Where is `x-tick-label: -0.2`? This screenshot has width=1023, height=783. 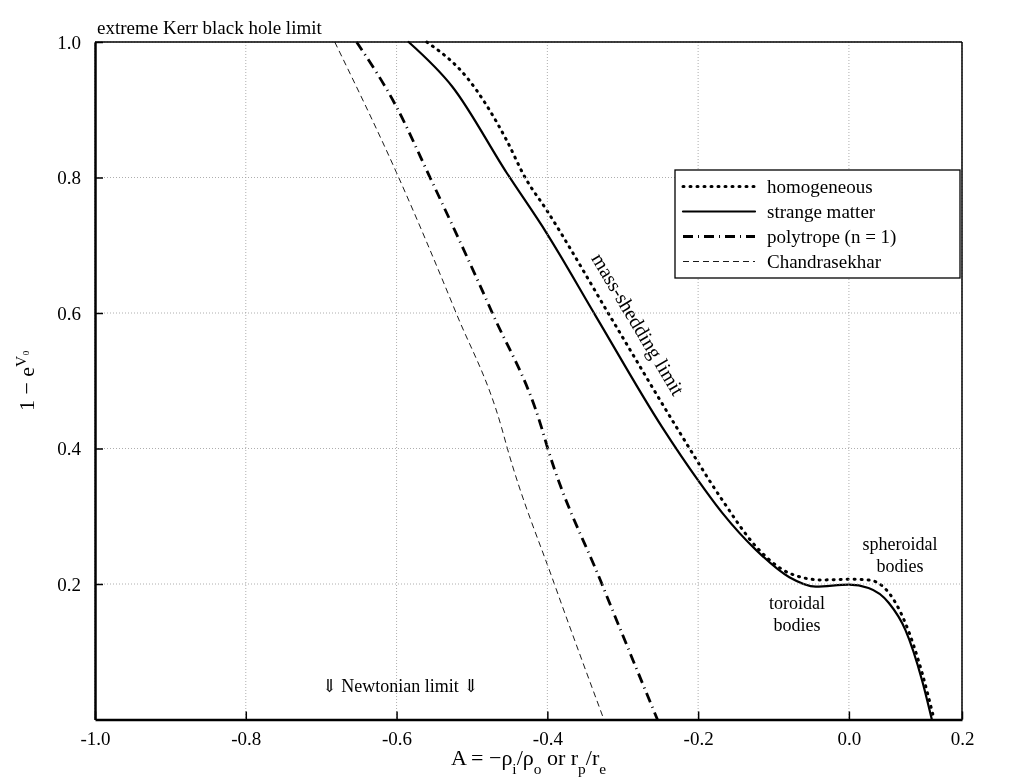
x-tick-label: -0.2 is located at coordinates (698, 738).